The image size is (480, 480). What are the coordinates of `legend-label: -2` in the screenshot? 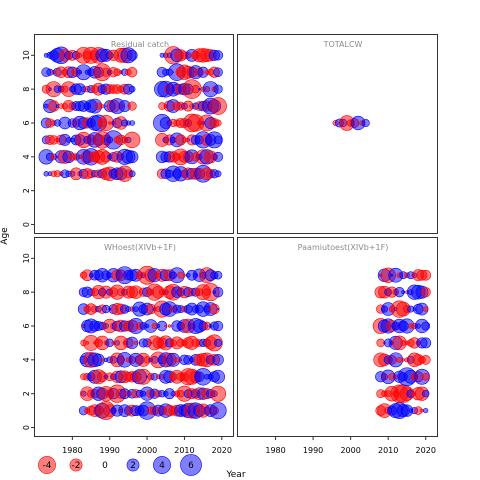 It's located at (76, 466).